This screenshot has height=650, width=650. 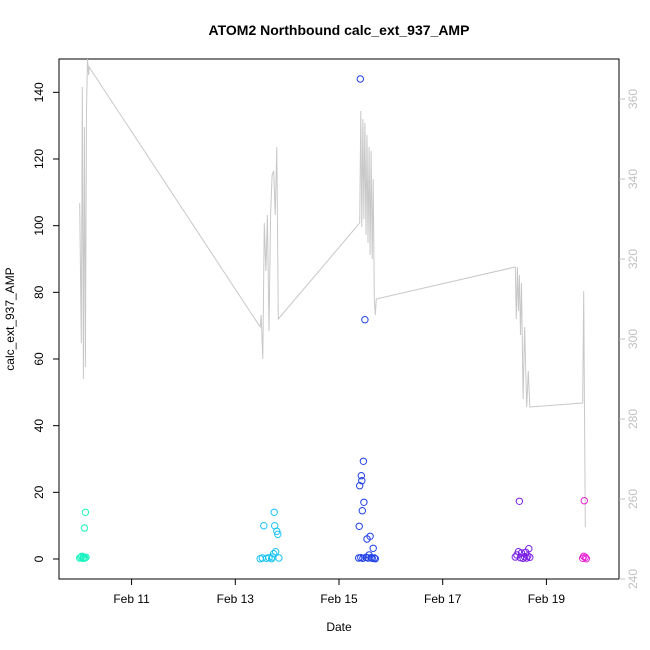 I want to click on y-axis: 0 20 40 60 80 100 120 140, so click(x=45, y=322).